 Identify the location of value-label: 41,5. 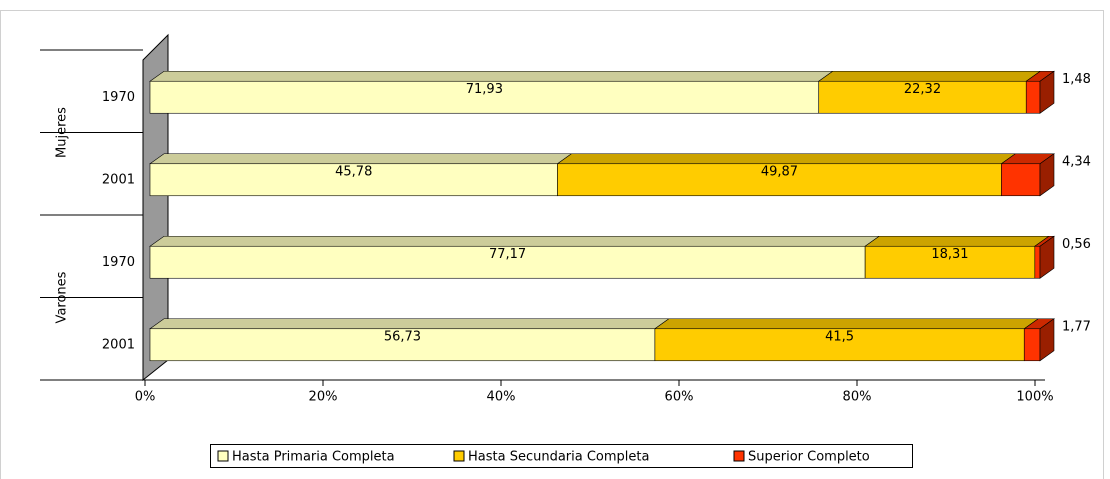
(839, 336).